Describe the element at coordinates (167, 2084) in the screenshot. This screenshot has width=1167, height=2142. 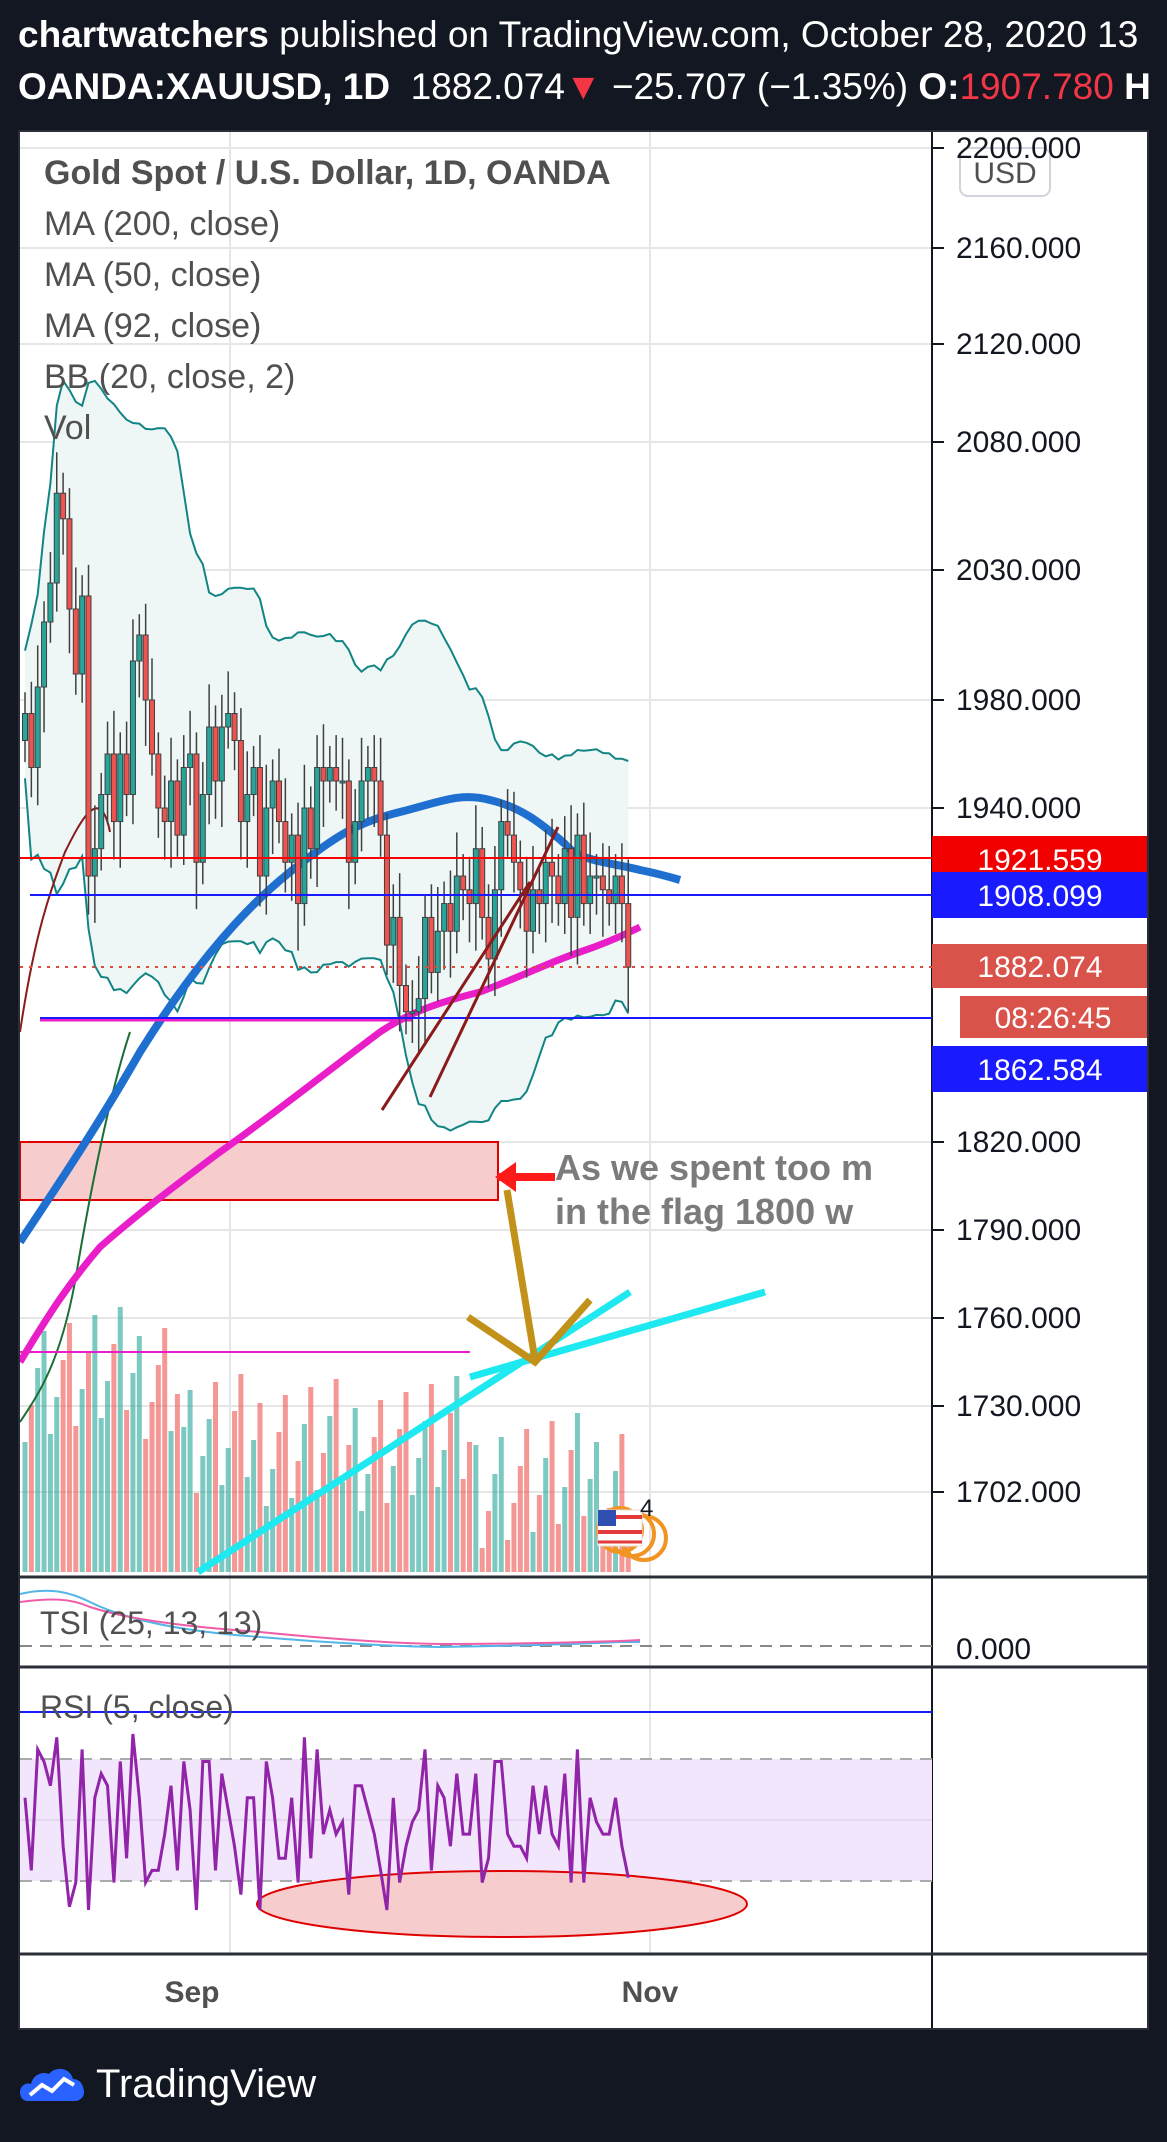
I see `tradingview-logo: TradingView` at that location.